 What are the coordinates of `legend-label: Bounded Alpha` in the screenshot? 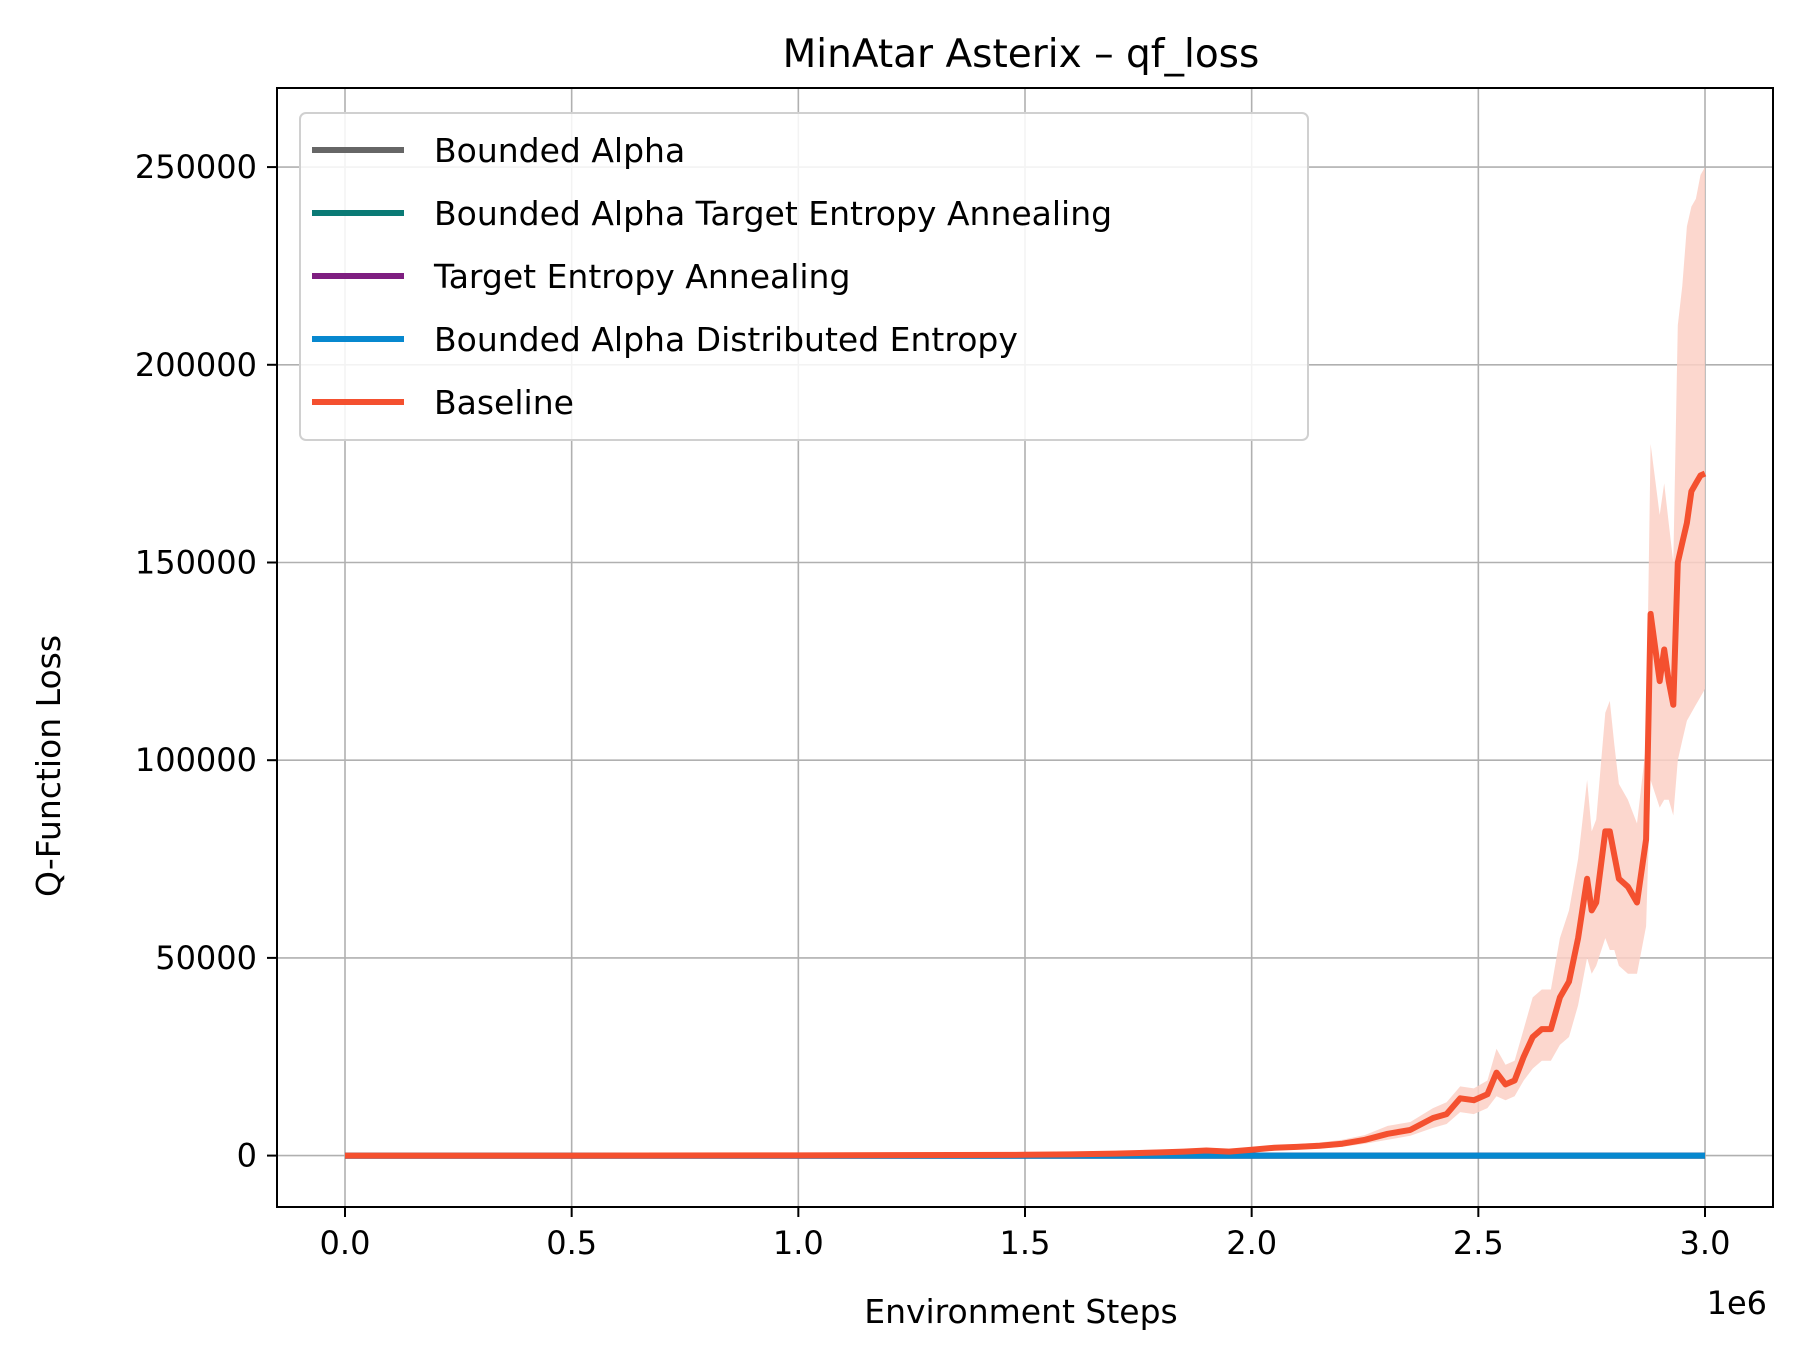 It's located at (559, 150).